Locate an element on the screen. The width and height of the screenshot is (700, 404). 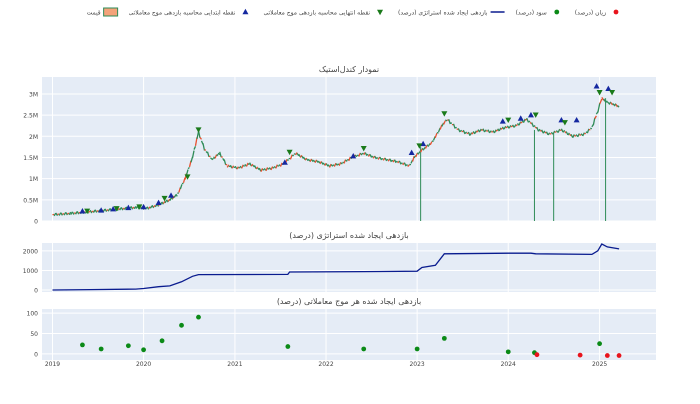
legend-label: زیان (درصد) is located at coordinates (590, 12).